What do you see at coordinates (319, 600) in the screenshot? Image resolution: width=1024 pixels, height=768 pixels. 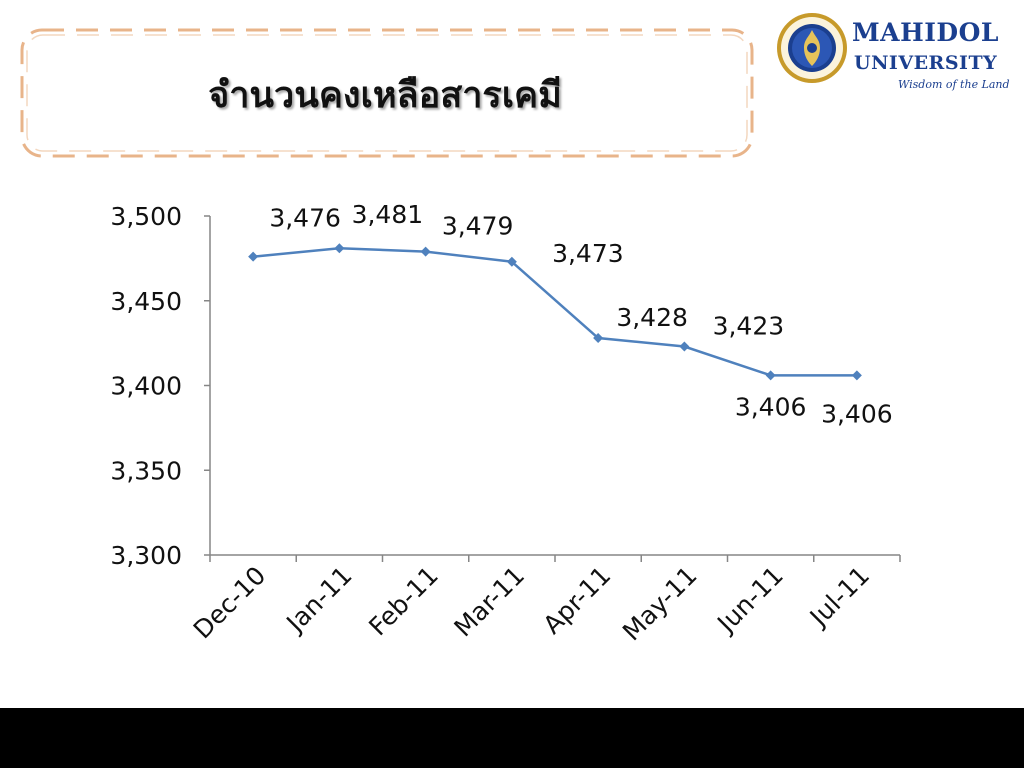 I see `x-tick-label: Jan-11` at bounding box center [319, 600].